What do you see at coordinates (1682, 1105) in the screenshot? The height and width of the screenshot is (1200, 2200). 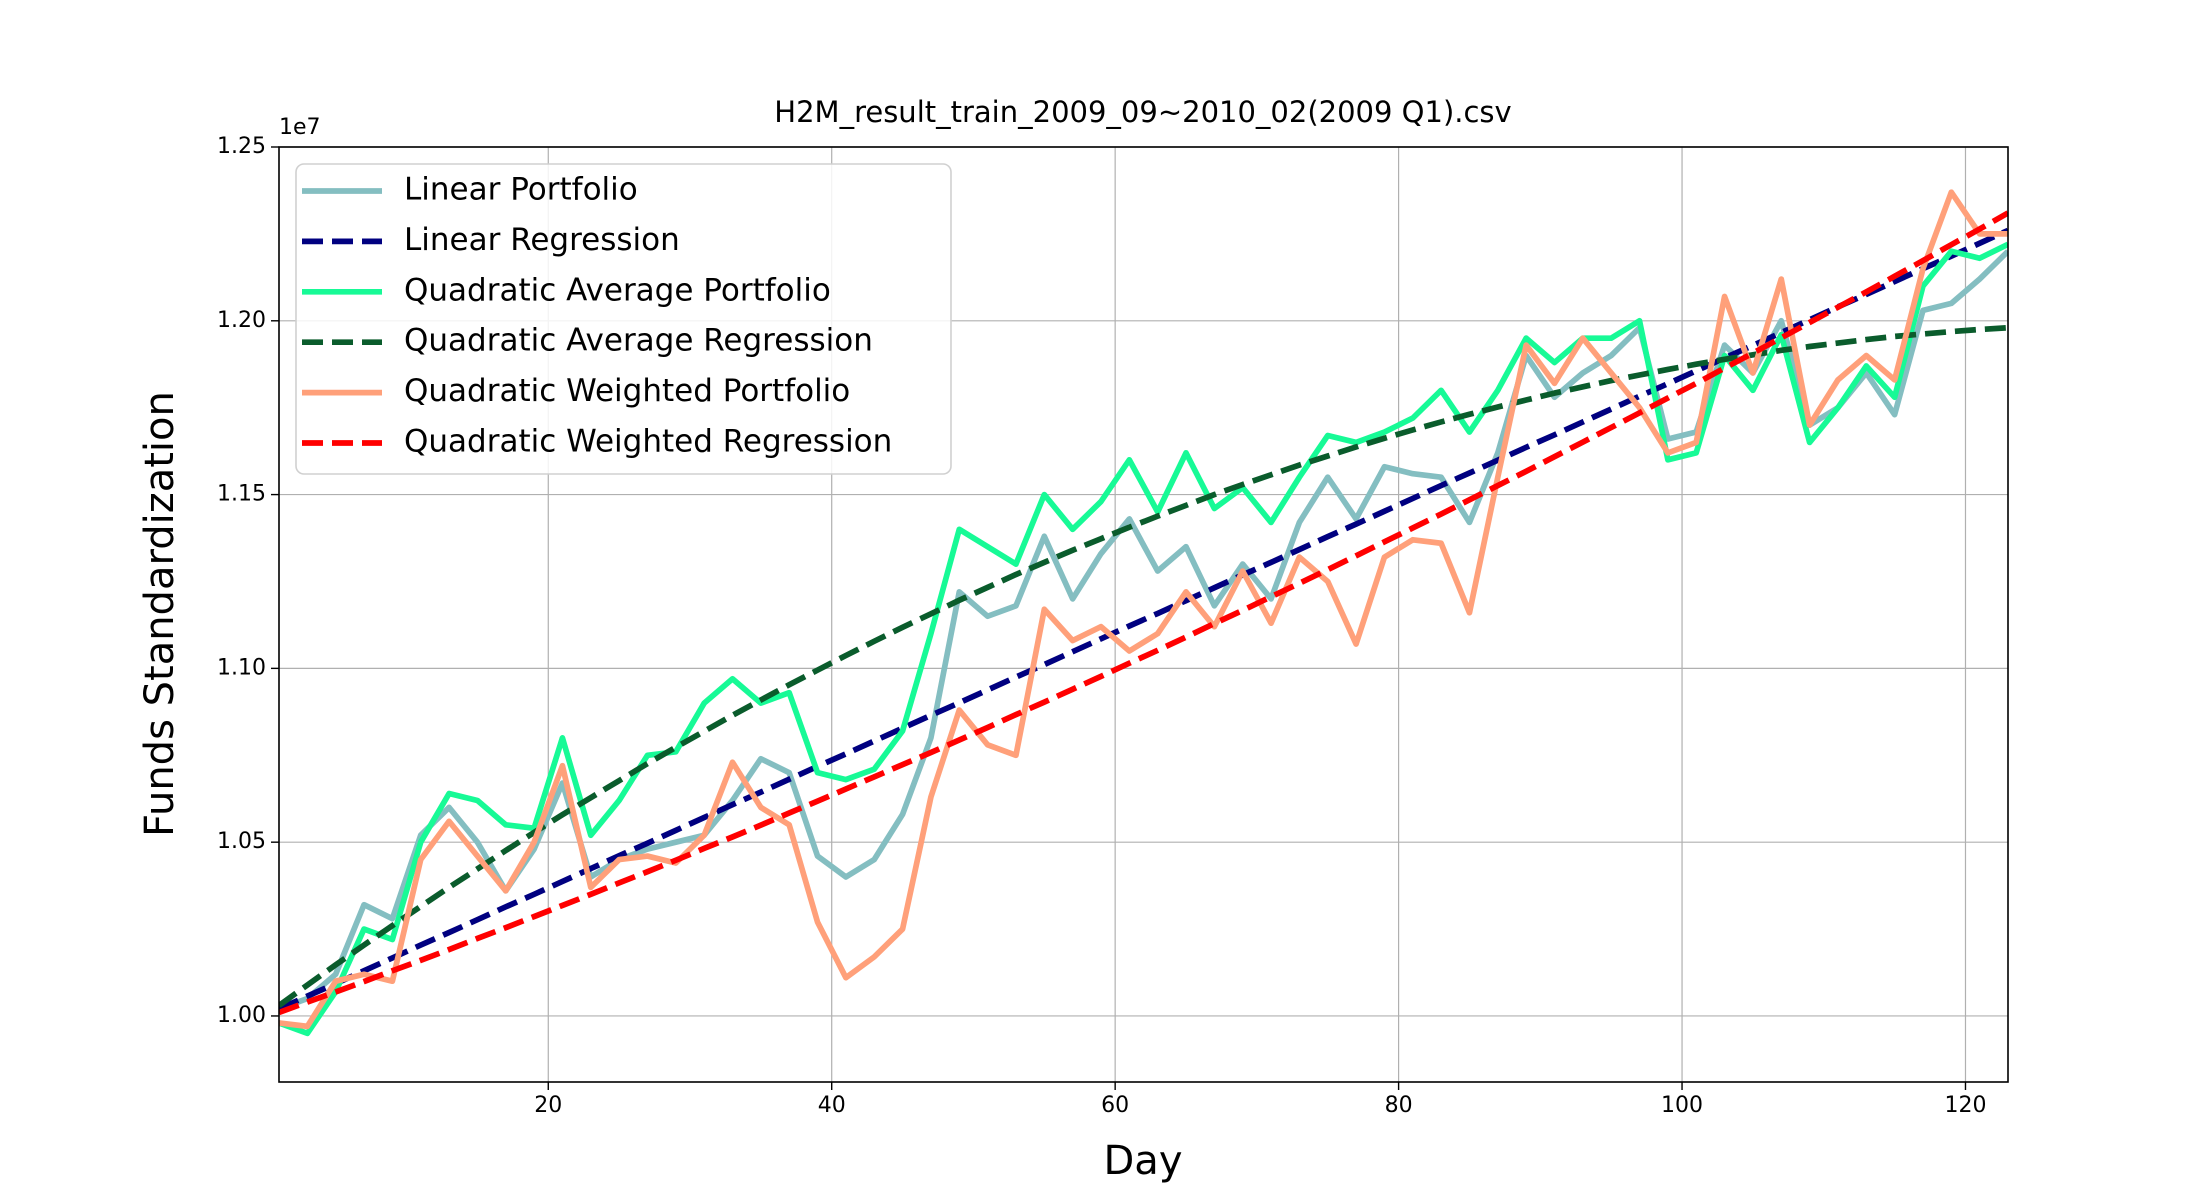 I see `x-tick-label: 100` at bounding box center [1682, 1105].